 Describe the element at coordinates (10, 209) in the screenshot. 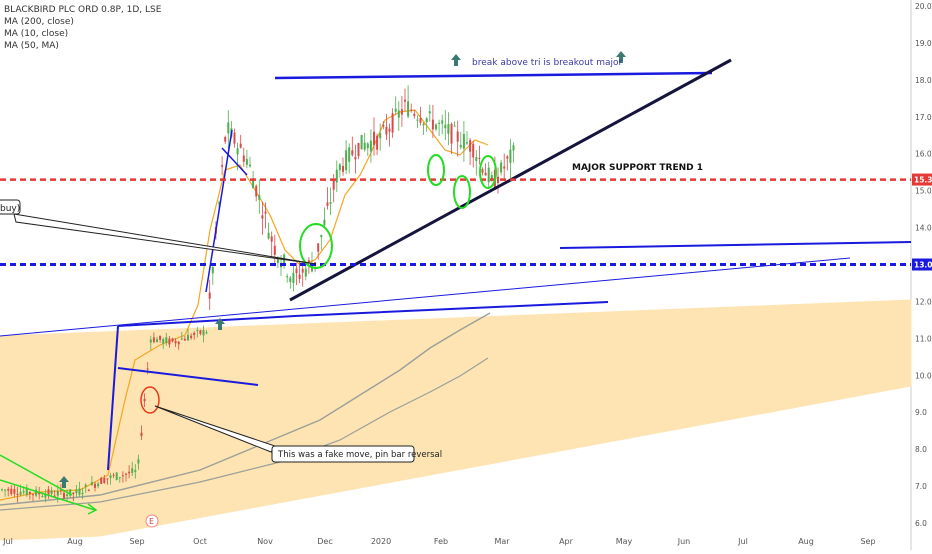

I see `buy-callout-text: buy)` at that location.